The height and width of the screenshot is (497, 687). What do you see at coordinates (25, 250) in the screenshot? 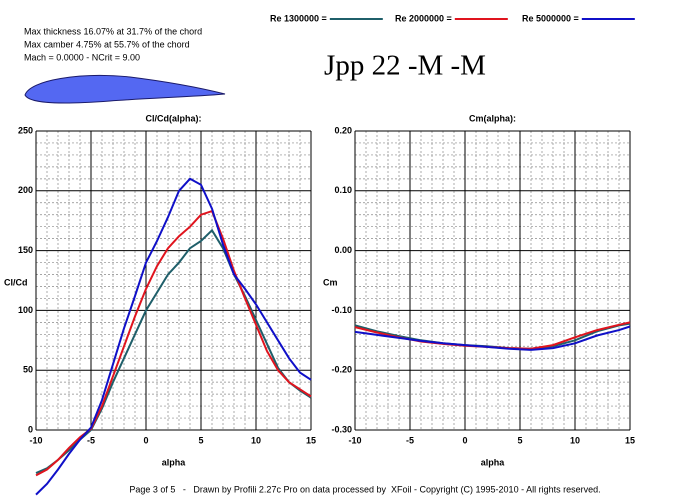
I see `y-tick-label: 150` at bounding box center [25, 250].